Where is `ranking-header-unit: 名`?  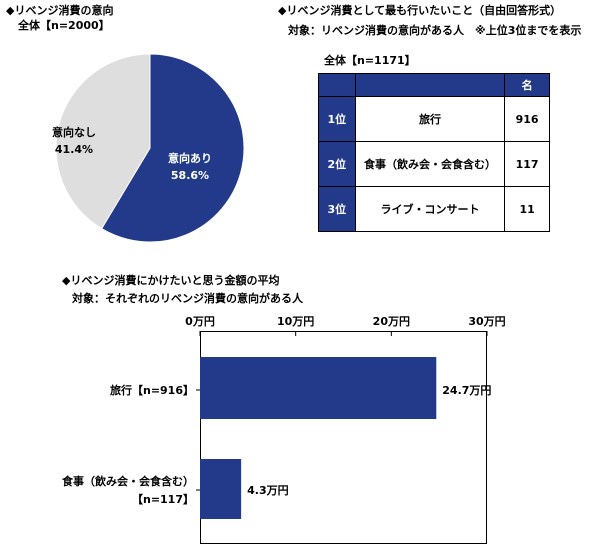 ranking-header-unit: 名 is located at coordinates (527, 85).